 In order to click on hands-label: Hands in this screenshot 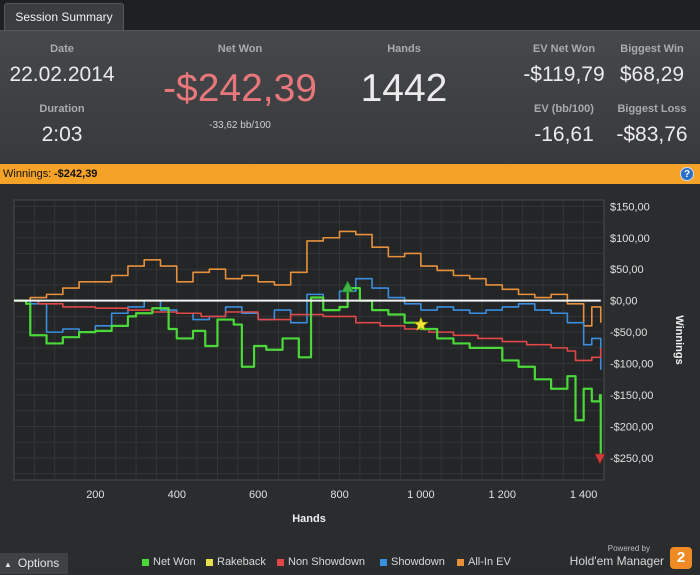, I will do `click(404, 49)`.